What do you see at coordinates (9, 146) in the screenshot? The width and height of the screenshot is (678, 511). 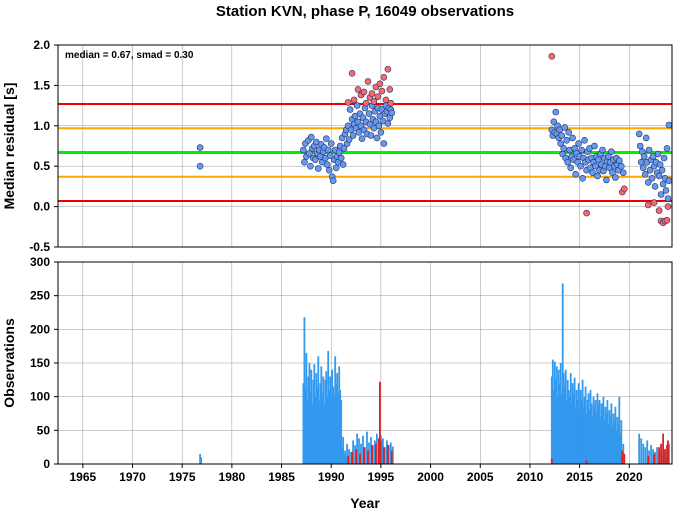 I see `residual-y-axis-label: Median residual [s]` at bounding box center [9, 146].